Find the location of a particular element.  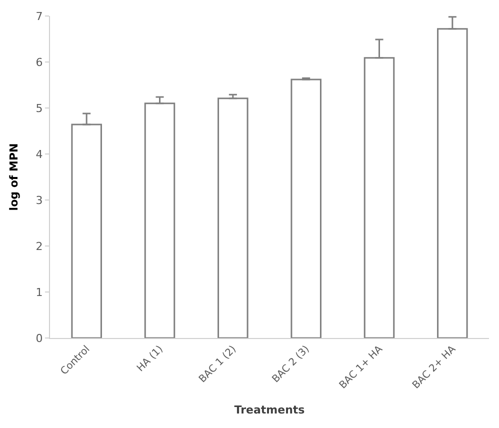

x-tick-label: HA (1) is located at coordinates (150, 359).